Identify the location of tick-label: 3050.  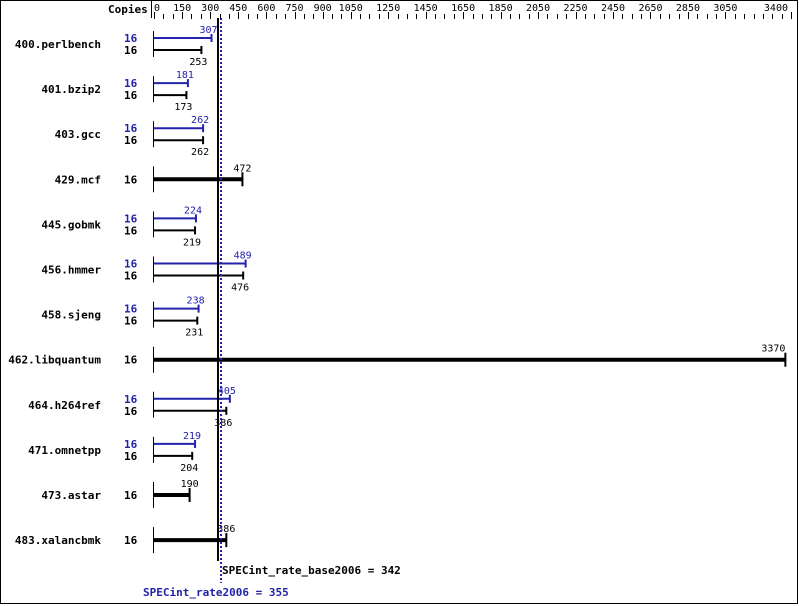
(725, 8).